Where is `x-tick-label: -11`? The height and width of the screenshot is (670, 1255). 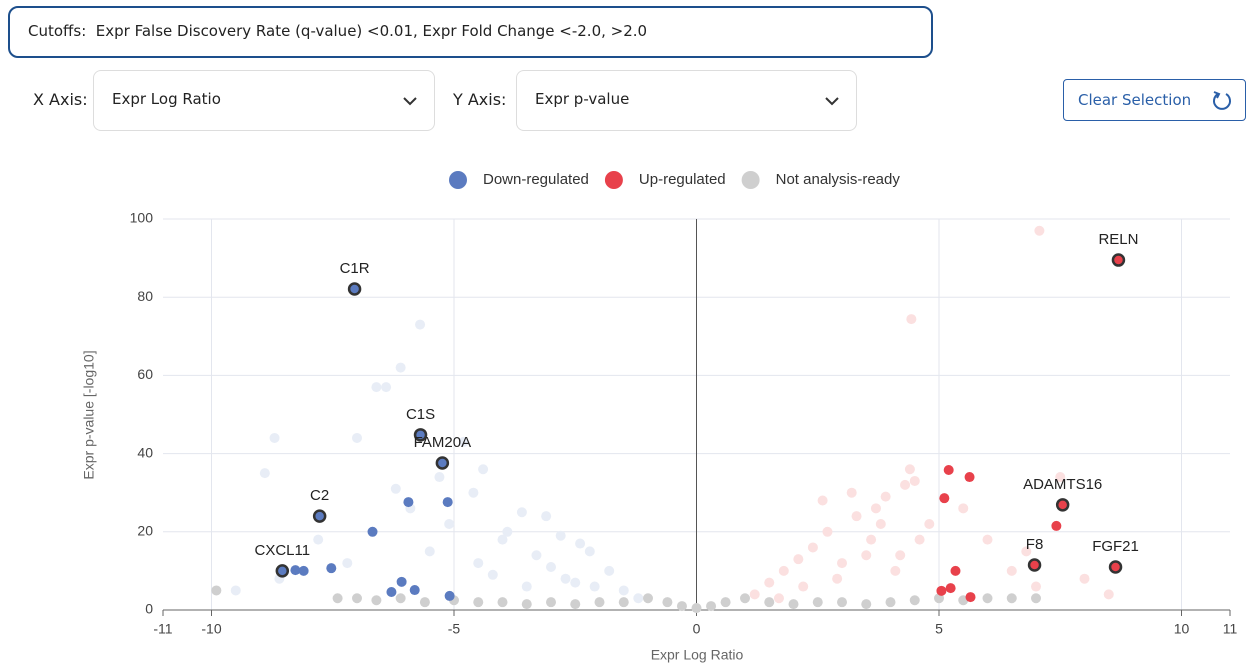
x-tick-label: -11 is located at coordinates (162, 629).